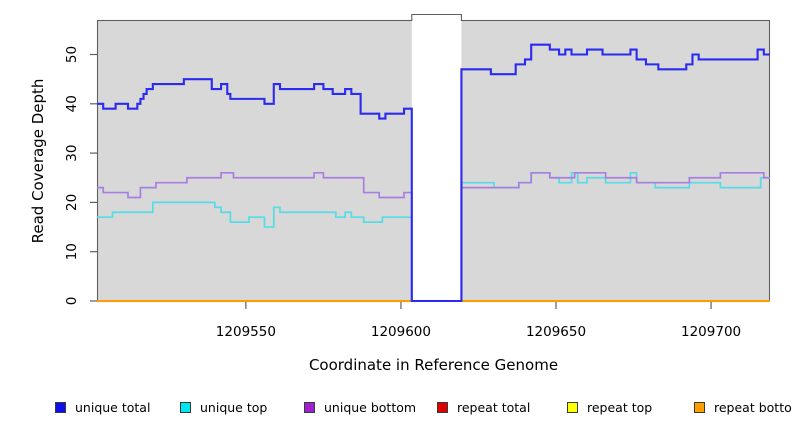 The width and height of the screenshot is (792, 432). I want to click on legend-item-unique-bottom: unique bottom, so click(360, 407).